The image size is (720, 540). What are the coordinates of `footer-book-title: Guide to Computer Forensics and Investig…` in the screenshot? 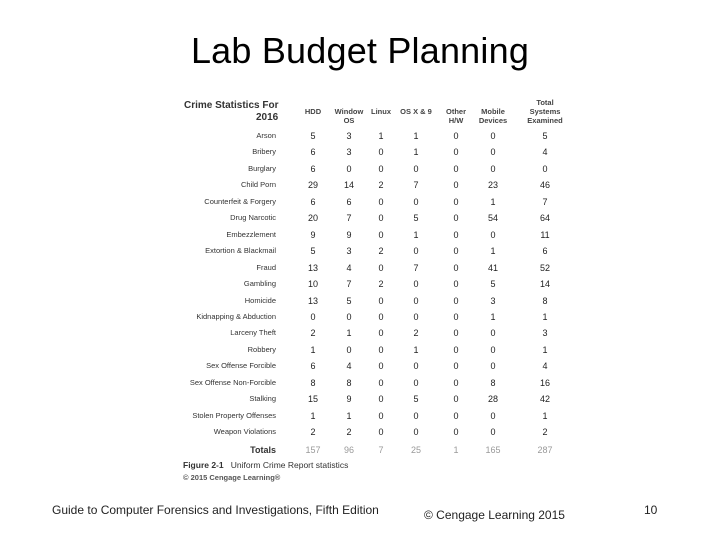 It's located at (215, 510).